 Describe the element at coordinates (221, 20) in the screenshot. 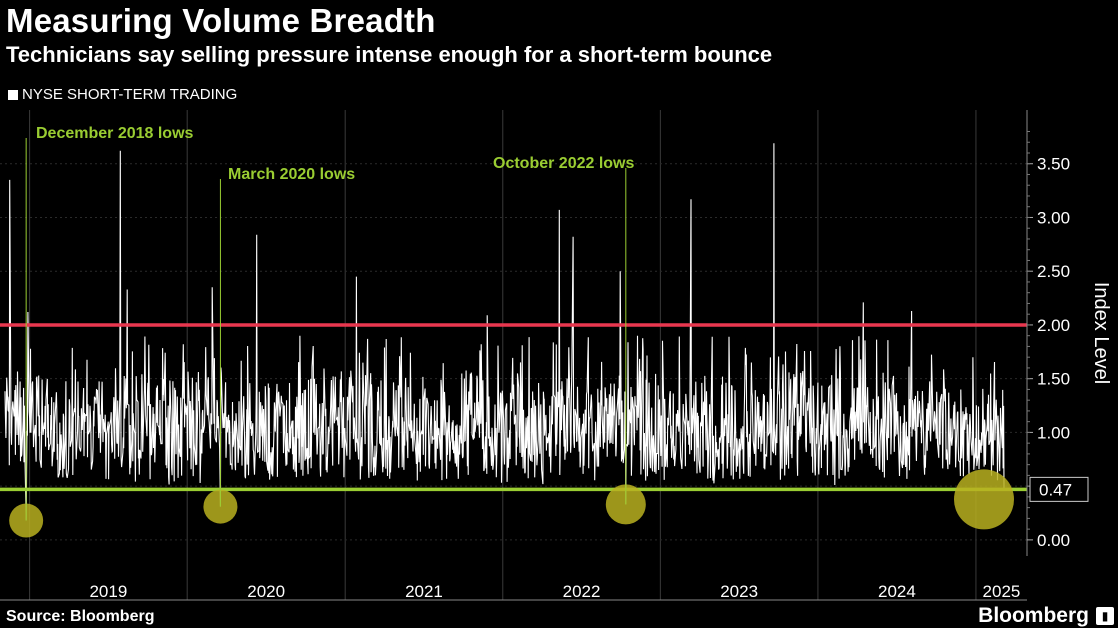

I see `chart-title: Measuring Volume Breadth` at that location.